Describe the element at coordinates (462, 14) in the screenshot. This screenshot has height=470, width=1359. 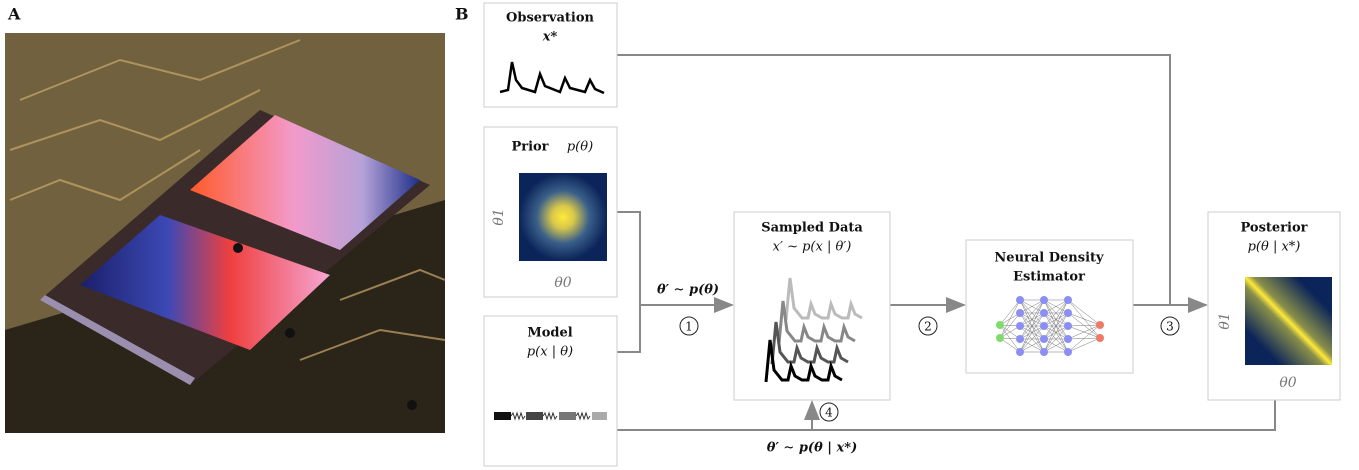
I see `panel-label: B` at that location.